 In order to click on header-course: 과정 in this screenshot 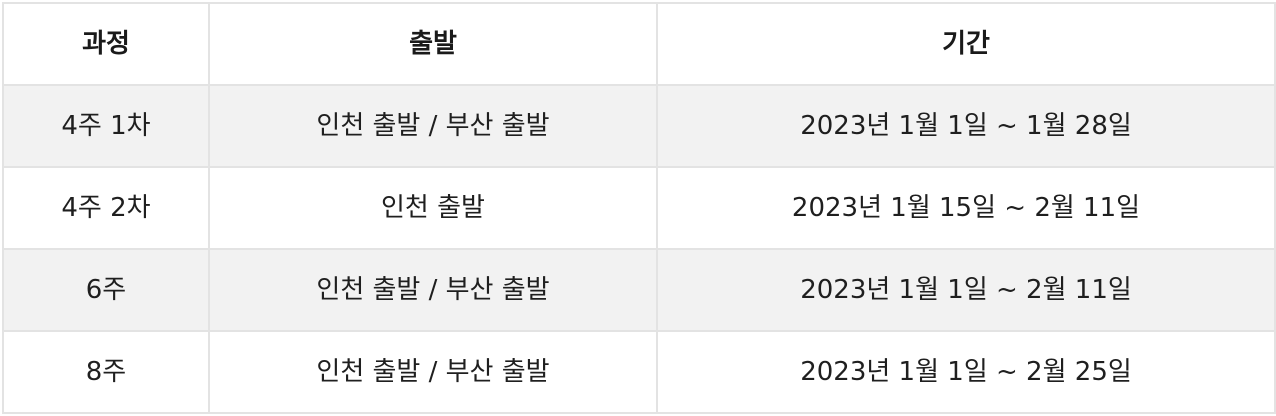, I will do `click(106, 44)`.